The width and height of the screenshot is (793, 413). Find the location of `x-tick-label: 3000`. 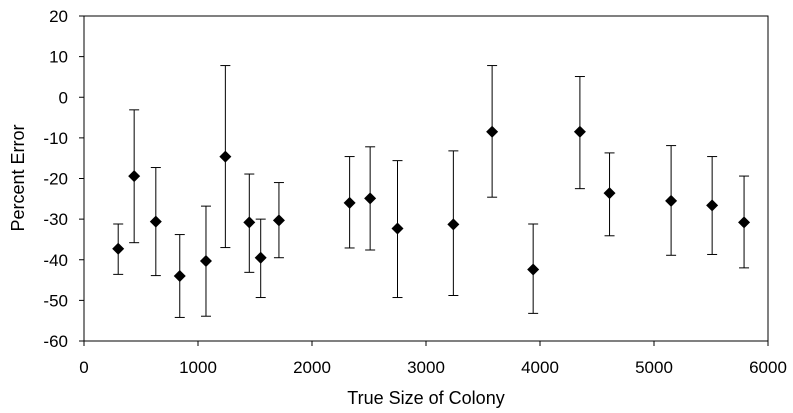

x-tick-label: 3000 is located at coordinates (426, 367).